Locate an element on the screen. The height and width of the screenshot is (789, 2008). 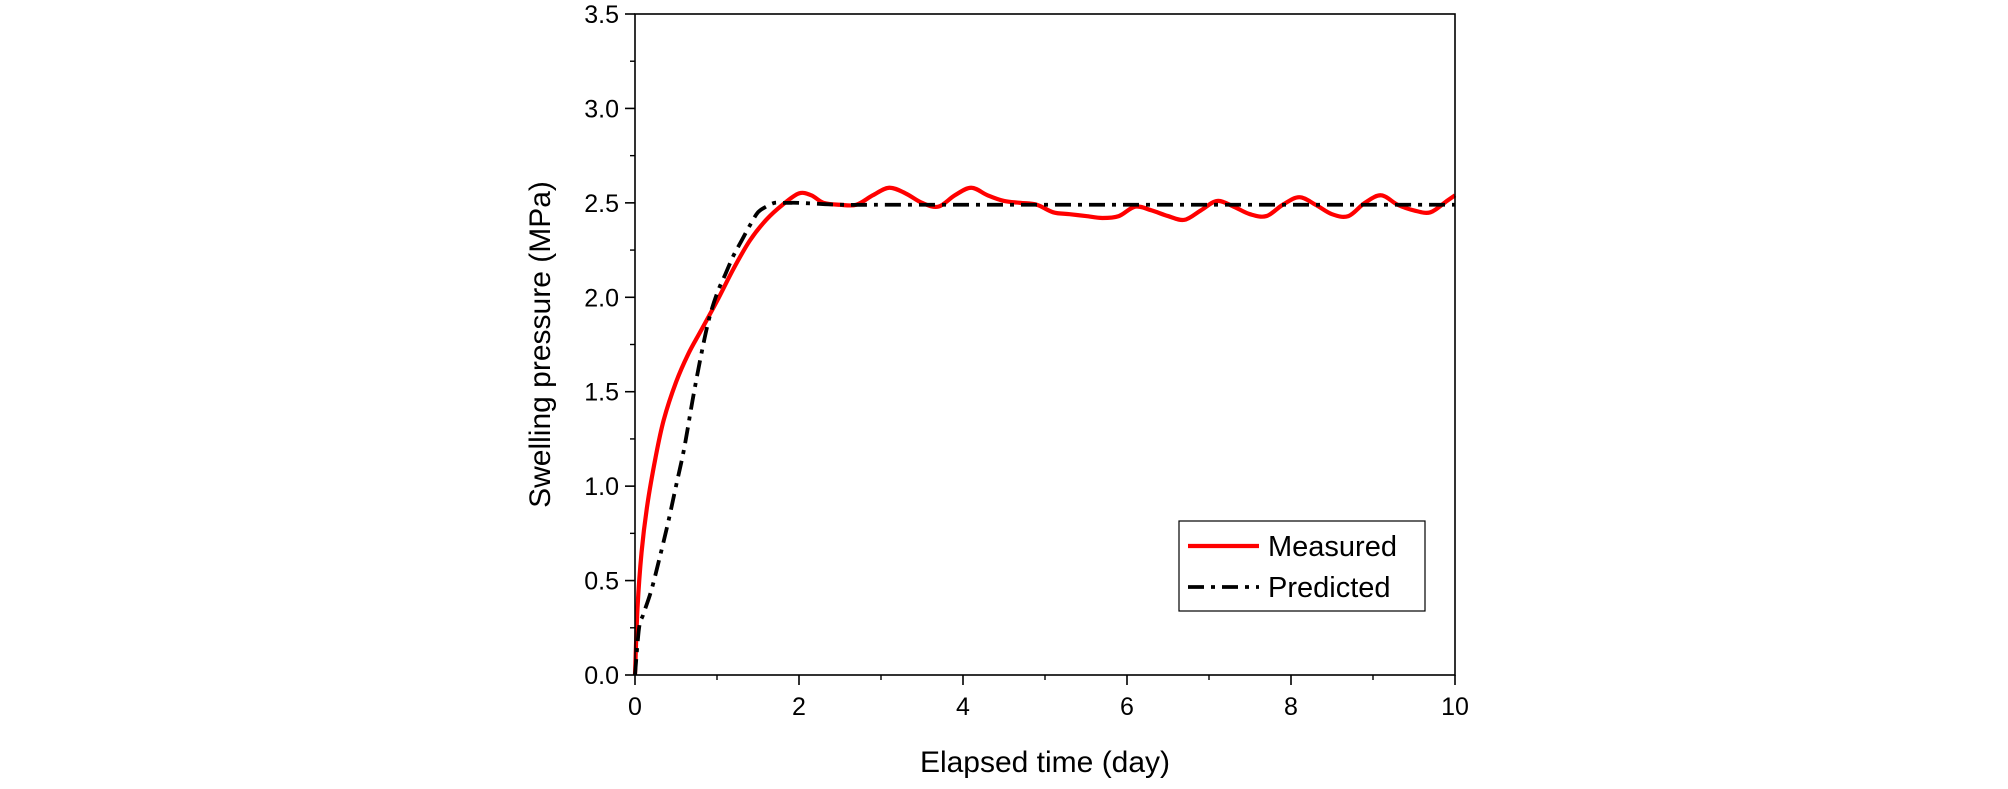
legend: Measured Predicted is located at coordinates (1302, 566).